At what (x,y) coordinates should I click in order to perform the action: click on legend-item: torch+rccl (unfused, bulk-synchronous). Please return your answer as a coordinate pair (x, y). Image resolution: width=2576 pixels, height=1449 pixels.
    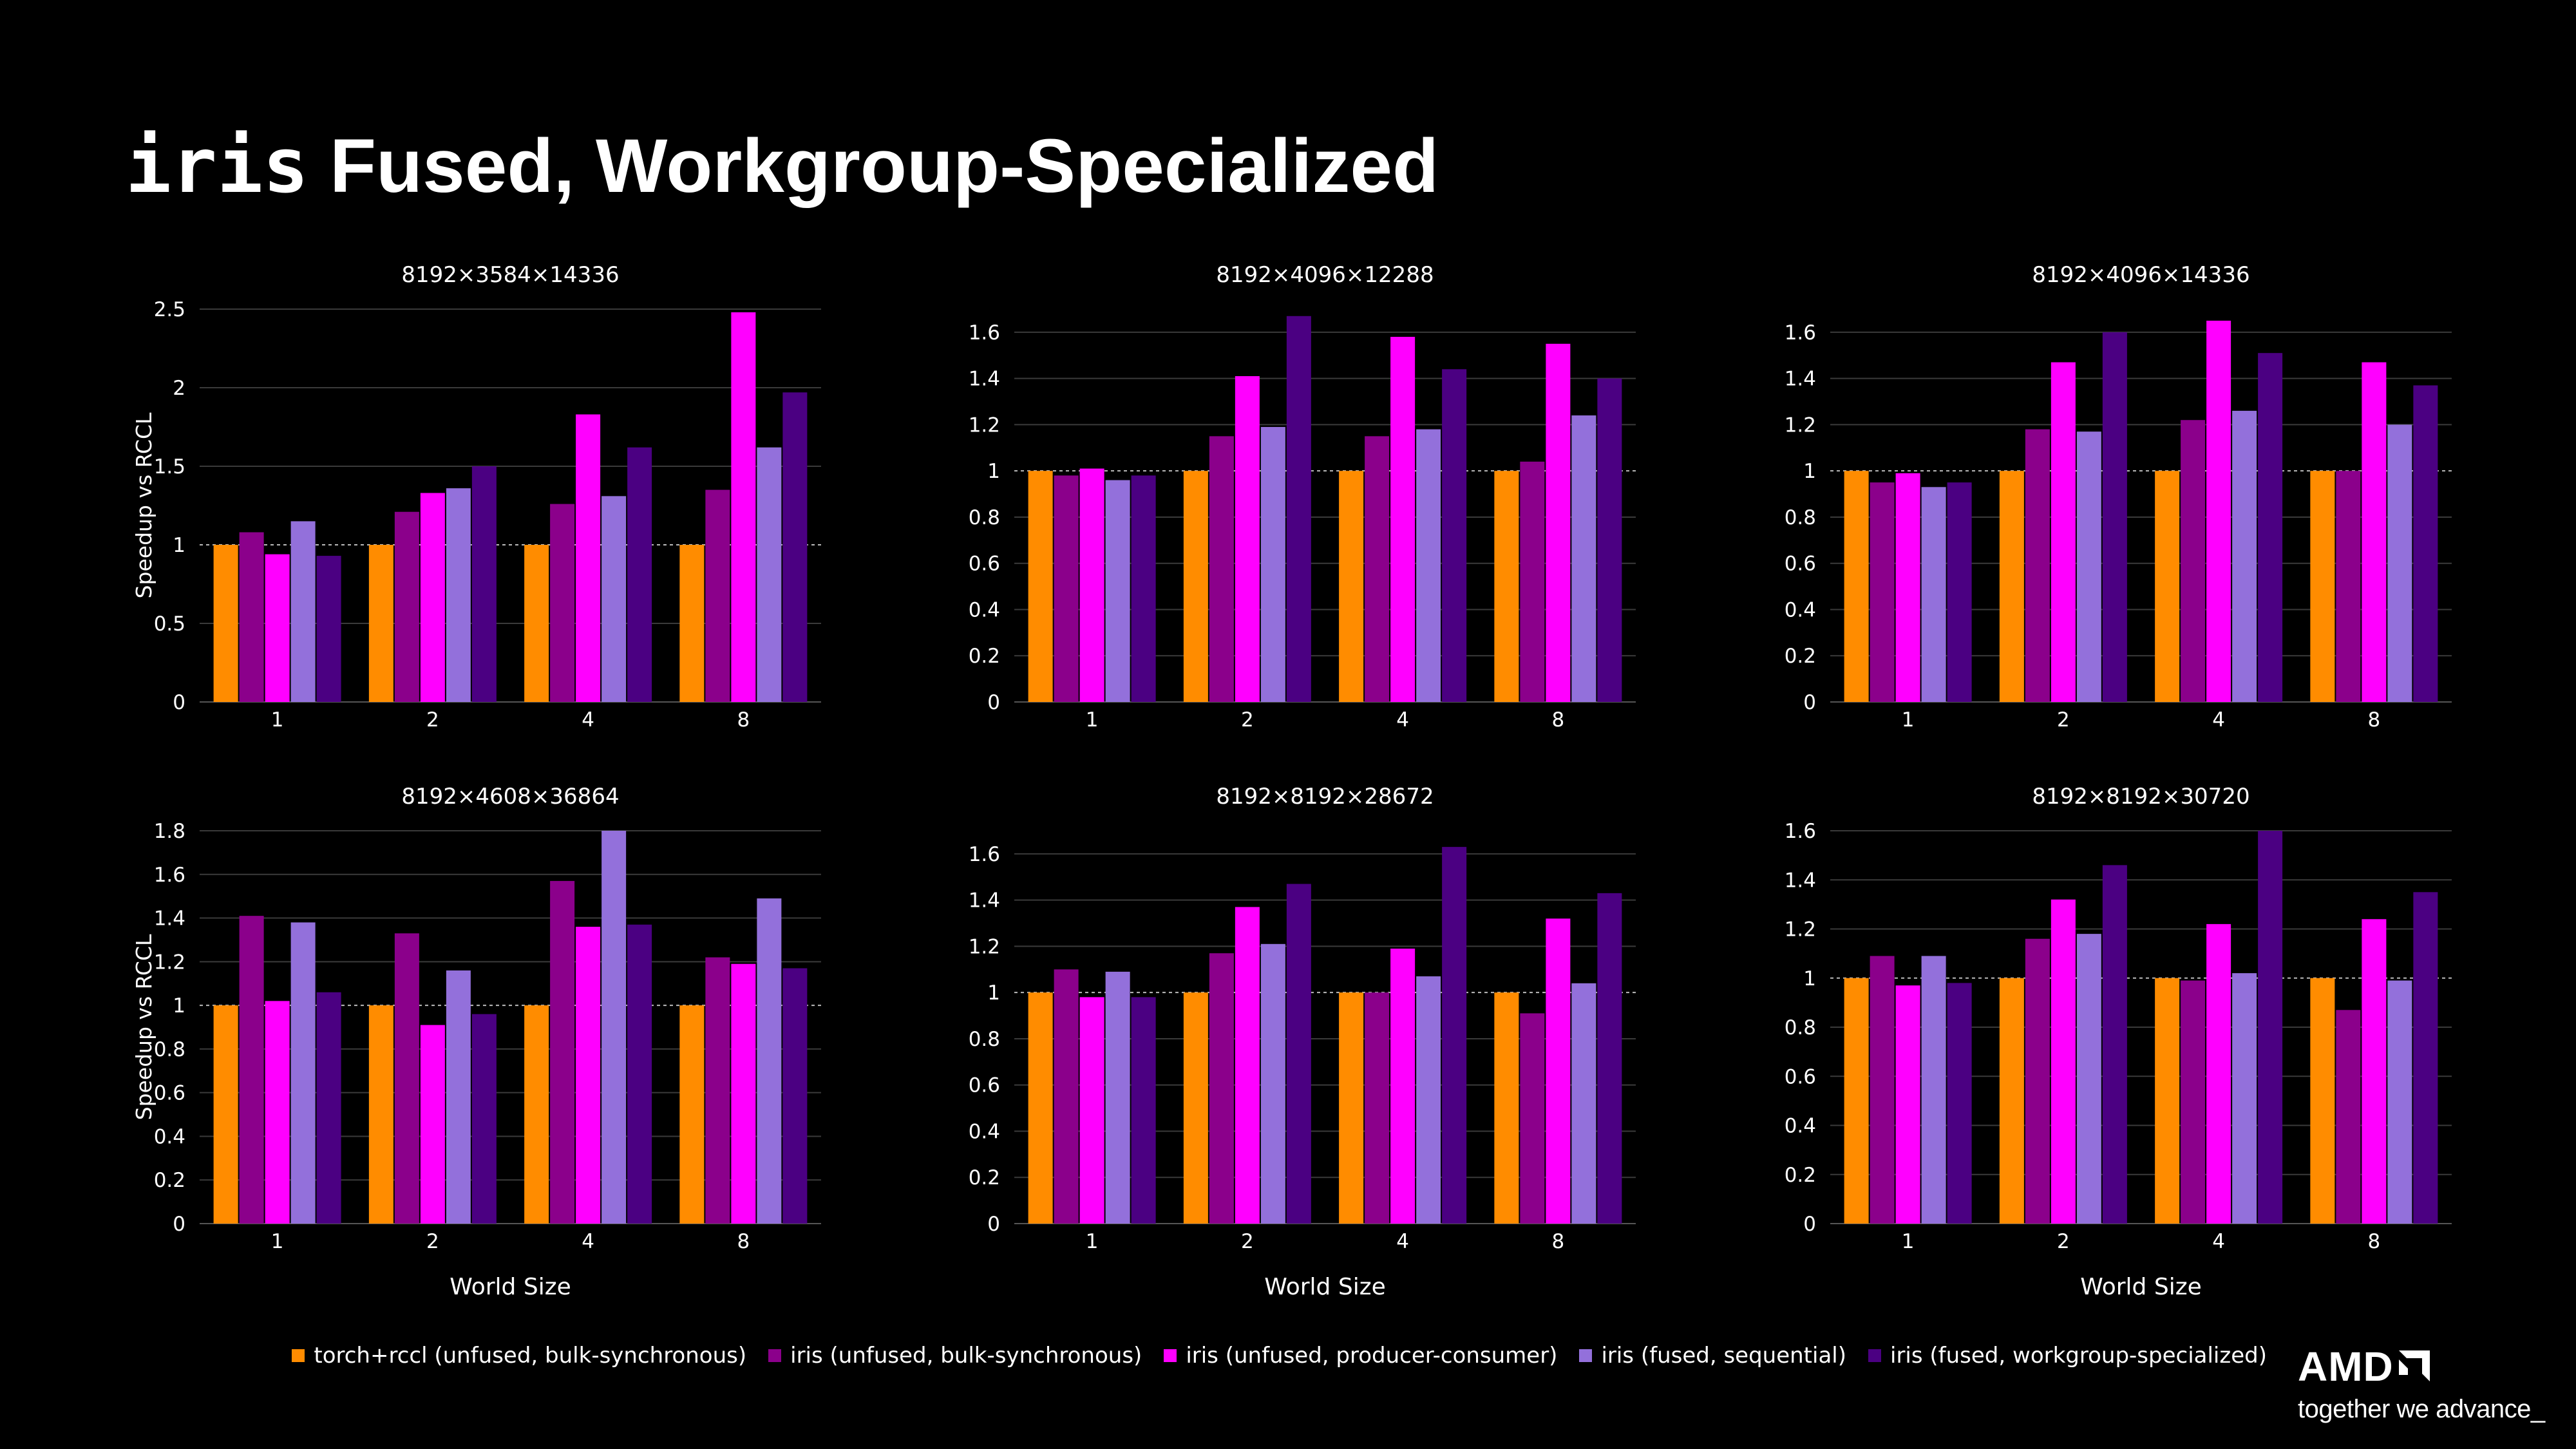
    Looking at the image, I should click on (519, 1355).